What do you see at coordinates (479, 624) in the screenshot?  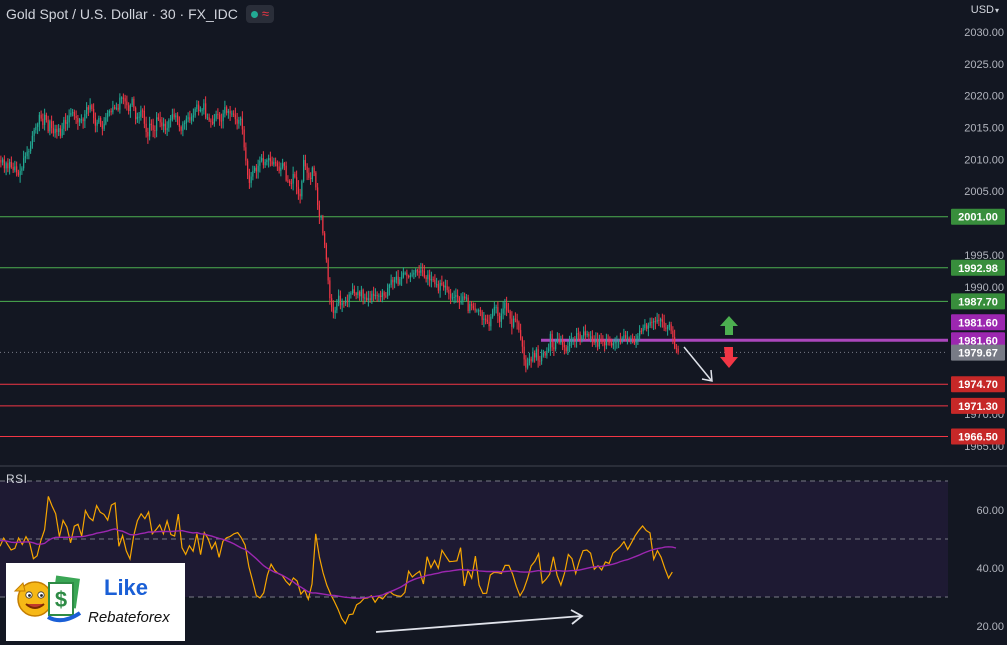 I see `rising-arrow-line` at bounding box center [479, 624].